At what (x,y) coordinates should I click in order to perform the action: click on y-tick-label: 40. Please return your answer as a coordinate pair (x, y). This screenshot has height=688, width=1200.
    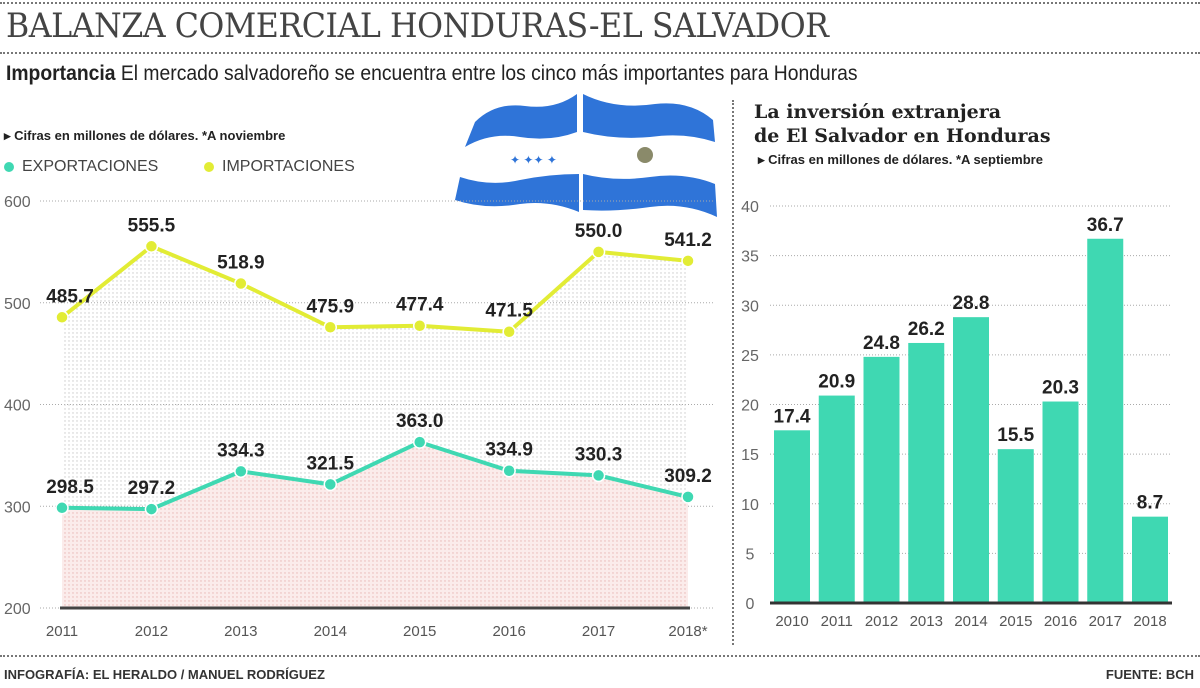
    Looking at the image, I should click on (750, 207).